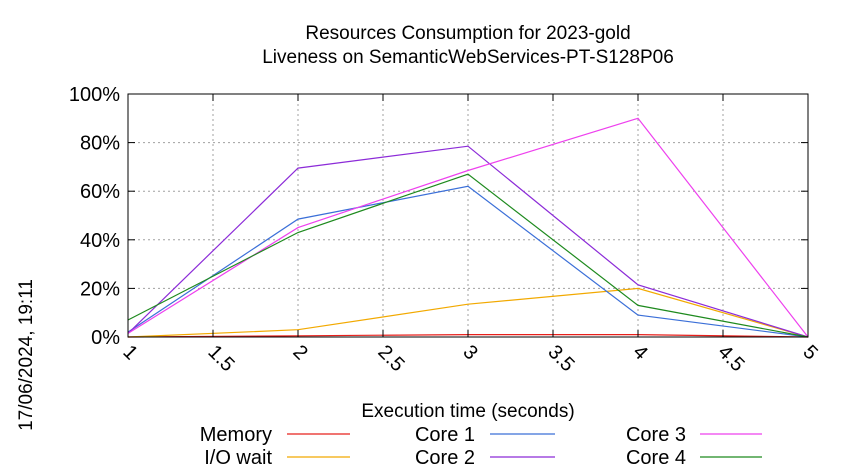  What do you see at coordinates (129, 352) in the screenshot?
I see `x-tick-label: 1` at bounding box center [129, 352].